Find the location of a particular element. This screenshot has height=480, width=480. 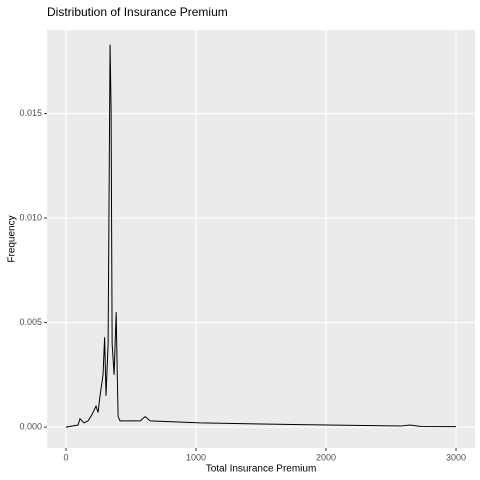

x-tick-label: 3000 is located at coordinates (456, 457).